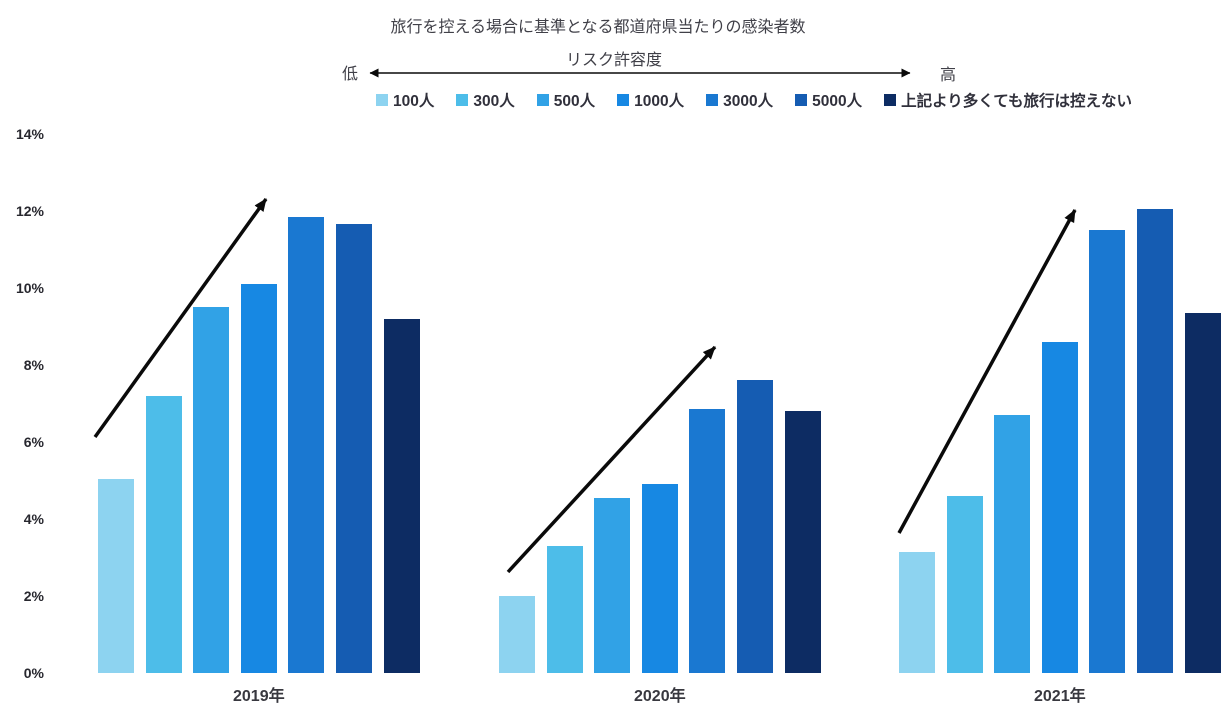 The height and width of the screenshot is (711, 1231). I want to click on legend-item-上記より多くても旅行は控えない: 上記より多くても旅行は控えない, so click(1008, 100).